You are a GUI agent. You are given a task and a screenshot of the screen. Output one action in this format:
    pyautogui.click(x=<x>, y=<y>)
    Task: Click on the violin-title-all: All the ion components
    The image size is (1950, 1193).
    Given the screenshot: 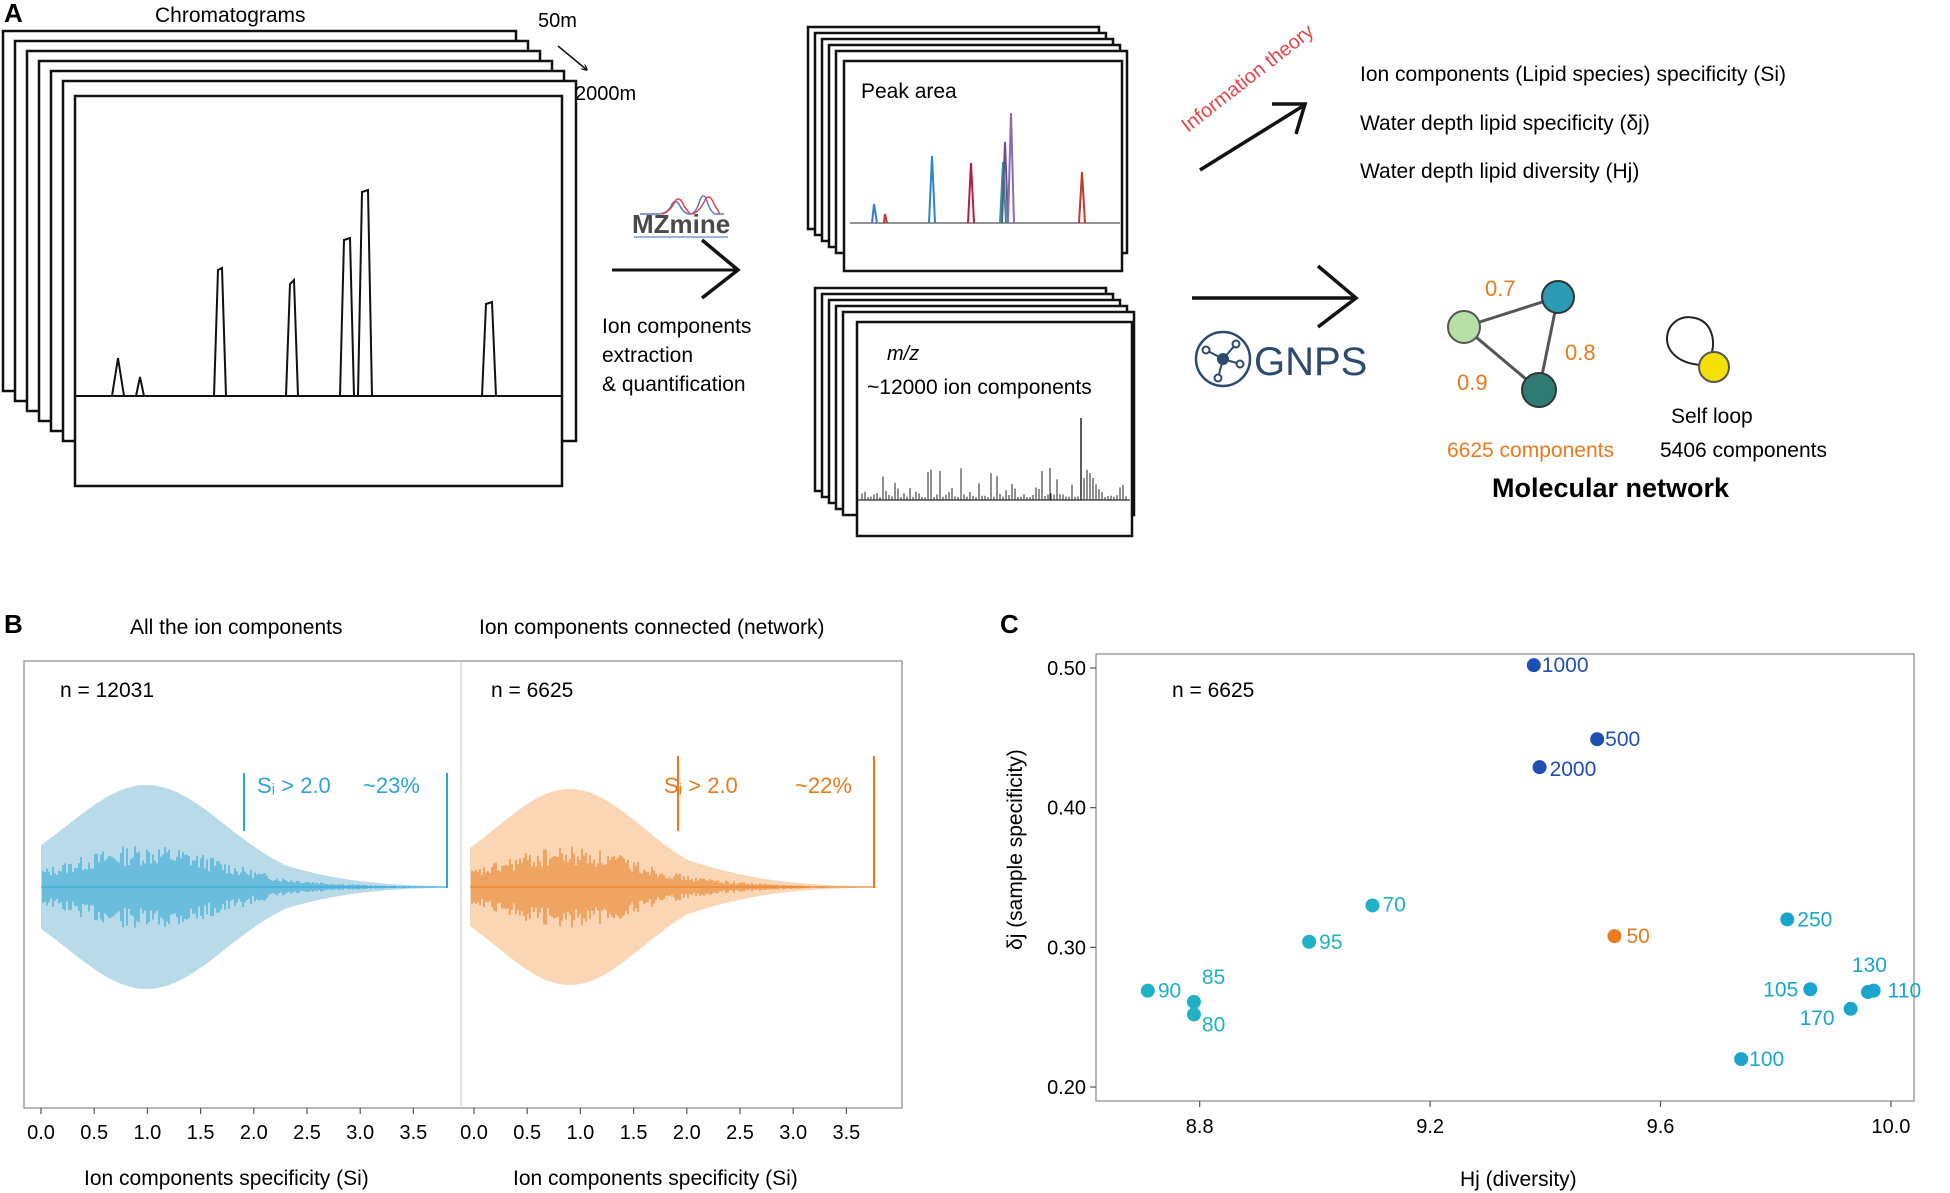 What is the action you would take?
    pyautogui.click(x=236, y=627)
    